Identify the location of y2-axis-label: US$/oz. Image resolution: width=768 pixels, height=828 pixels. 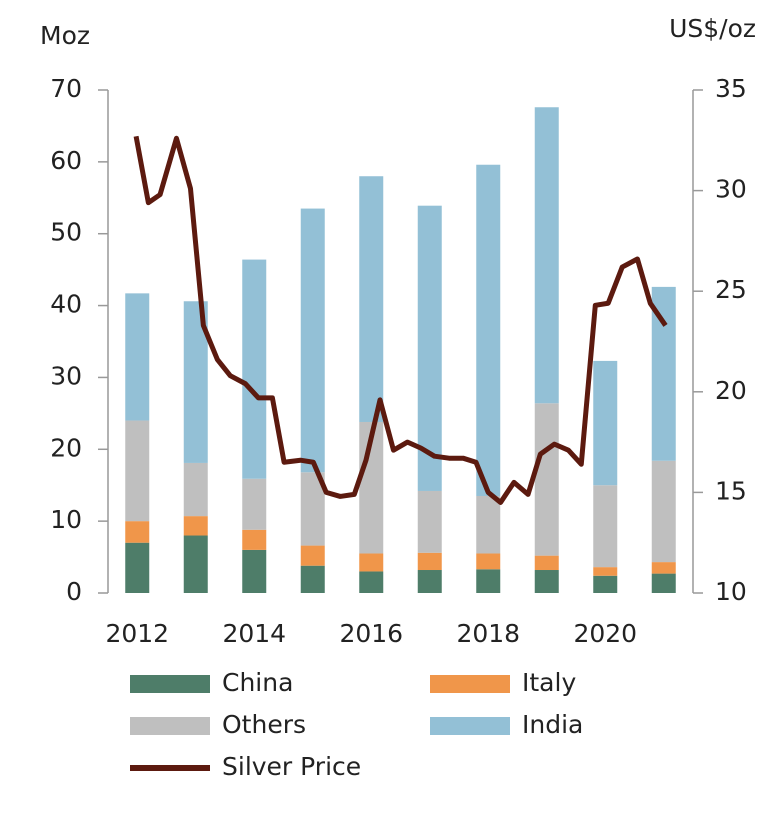
(712, 28).